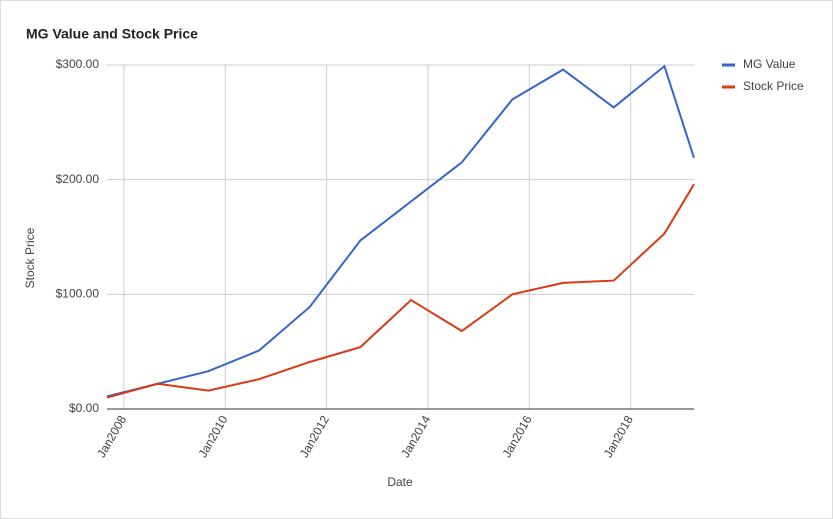 This screenshot has height=519, width=833. I want to click on y-tick-label: $300.00, so click(78, 64).